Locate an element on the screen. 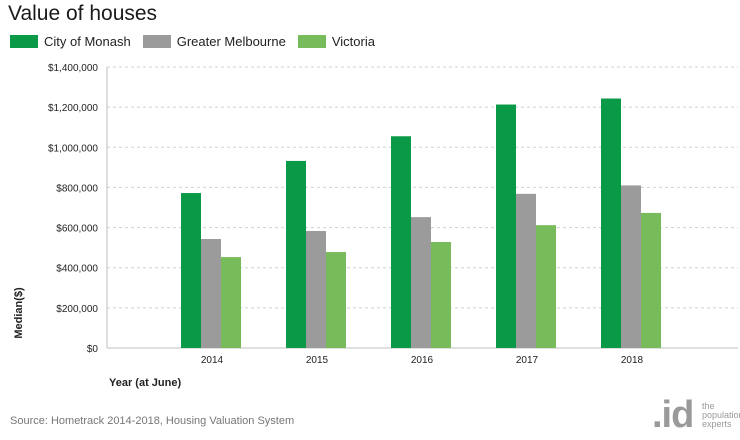 This screenshot has height=440, width=740. x-tick-label: 2016 is located at coordinates (422, 360).